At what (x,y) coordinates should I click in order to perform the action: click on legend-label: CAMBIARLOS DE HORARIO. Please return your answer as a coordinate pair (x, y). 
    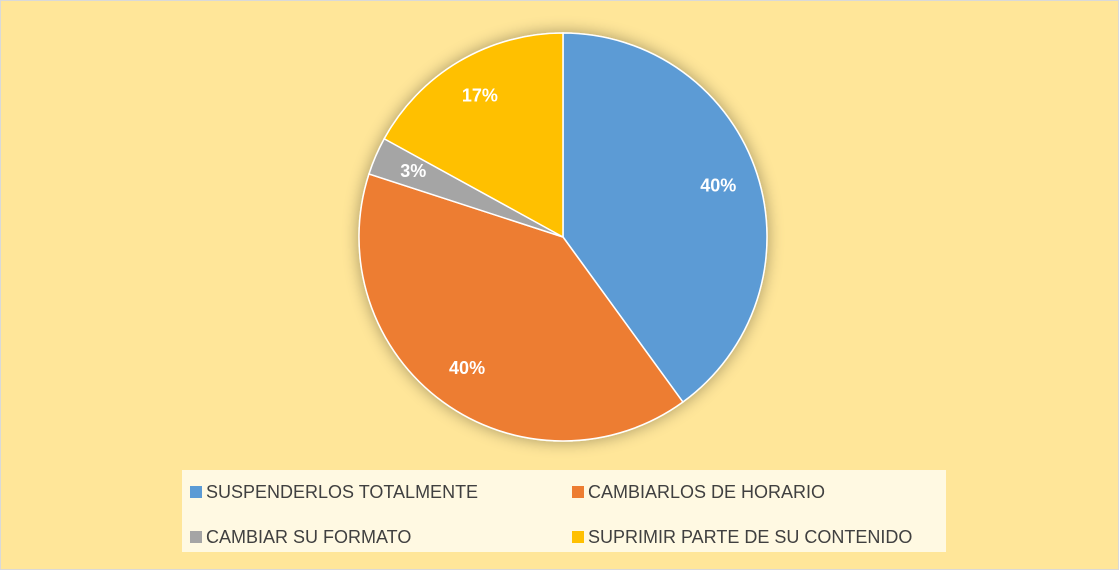
    Looking at the image, I should click on (706, 492).